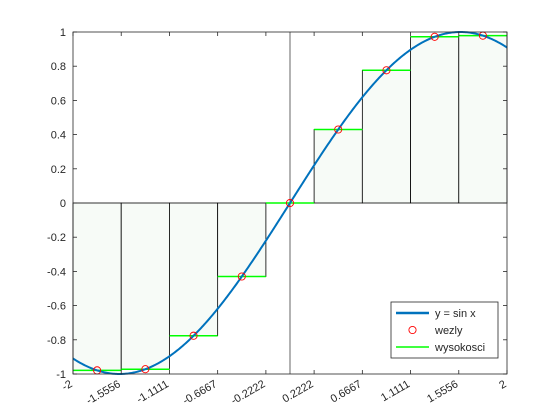  What do you see at coordinates (448, 331) in the screenshot?
I see `legend-entry-label: wezly` at bounding box center [448, 331].